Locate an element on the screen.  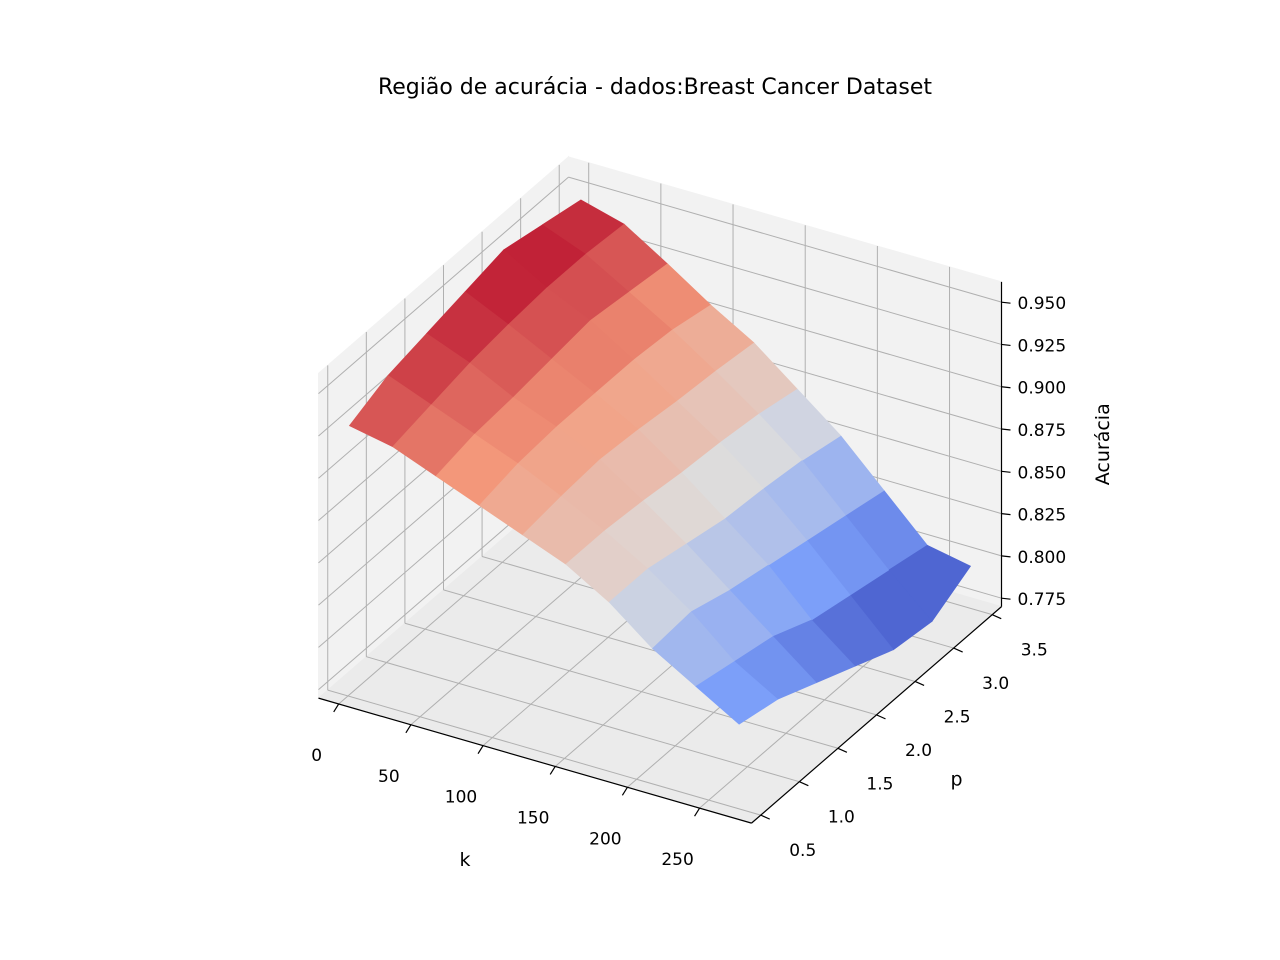
z-tick-label: 0.925 is located at coordinates (1042, 346).